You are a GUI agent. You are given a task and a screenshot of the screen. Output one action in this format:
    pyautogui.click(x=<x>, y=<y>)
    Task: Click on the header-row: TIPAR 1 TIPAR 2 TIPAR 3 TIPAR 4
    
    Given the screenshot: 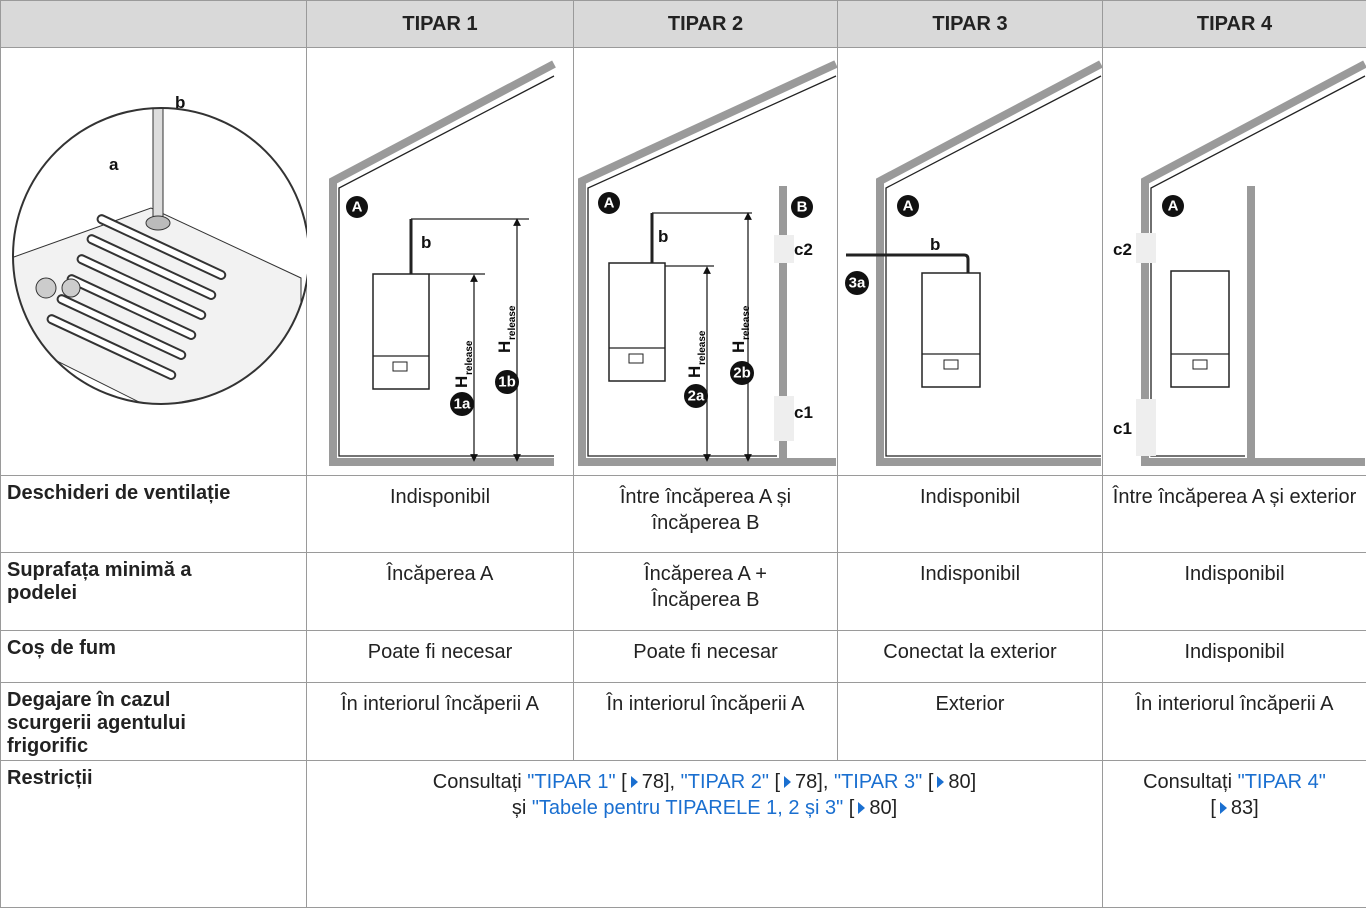 What is the action you would take?
    pyautogui.click(x=683, y=24)
    